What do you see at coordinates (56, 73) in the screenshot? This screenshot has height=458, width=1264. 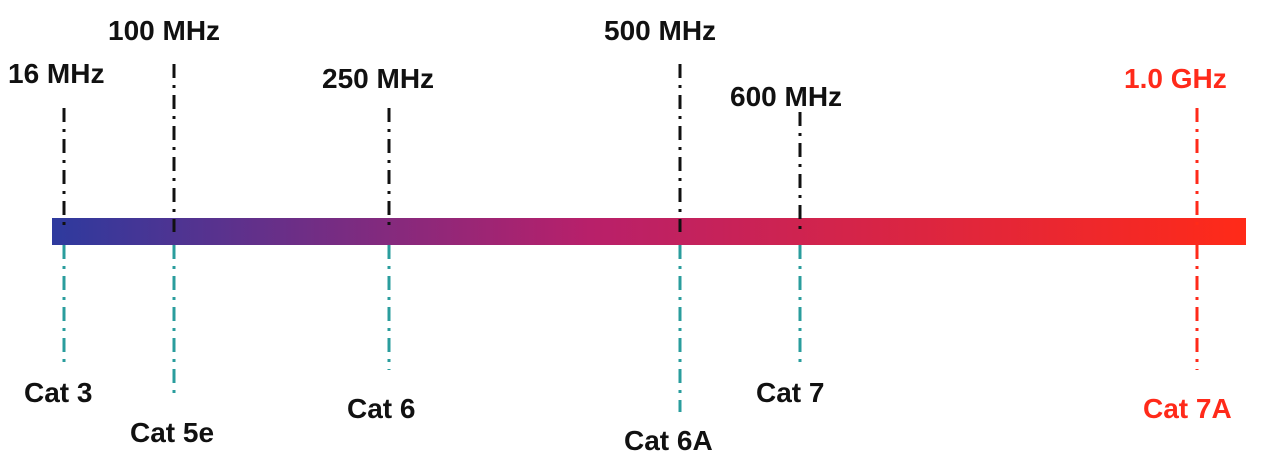 I see `frequency-label: 16 MHz` at bounding box center [56, 73].